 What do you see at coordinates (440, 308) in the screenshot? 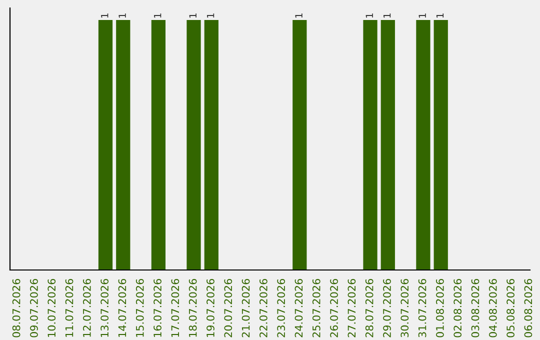
I see `x-tick-label: 01.08.2026` at bounding box center [440, 308].